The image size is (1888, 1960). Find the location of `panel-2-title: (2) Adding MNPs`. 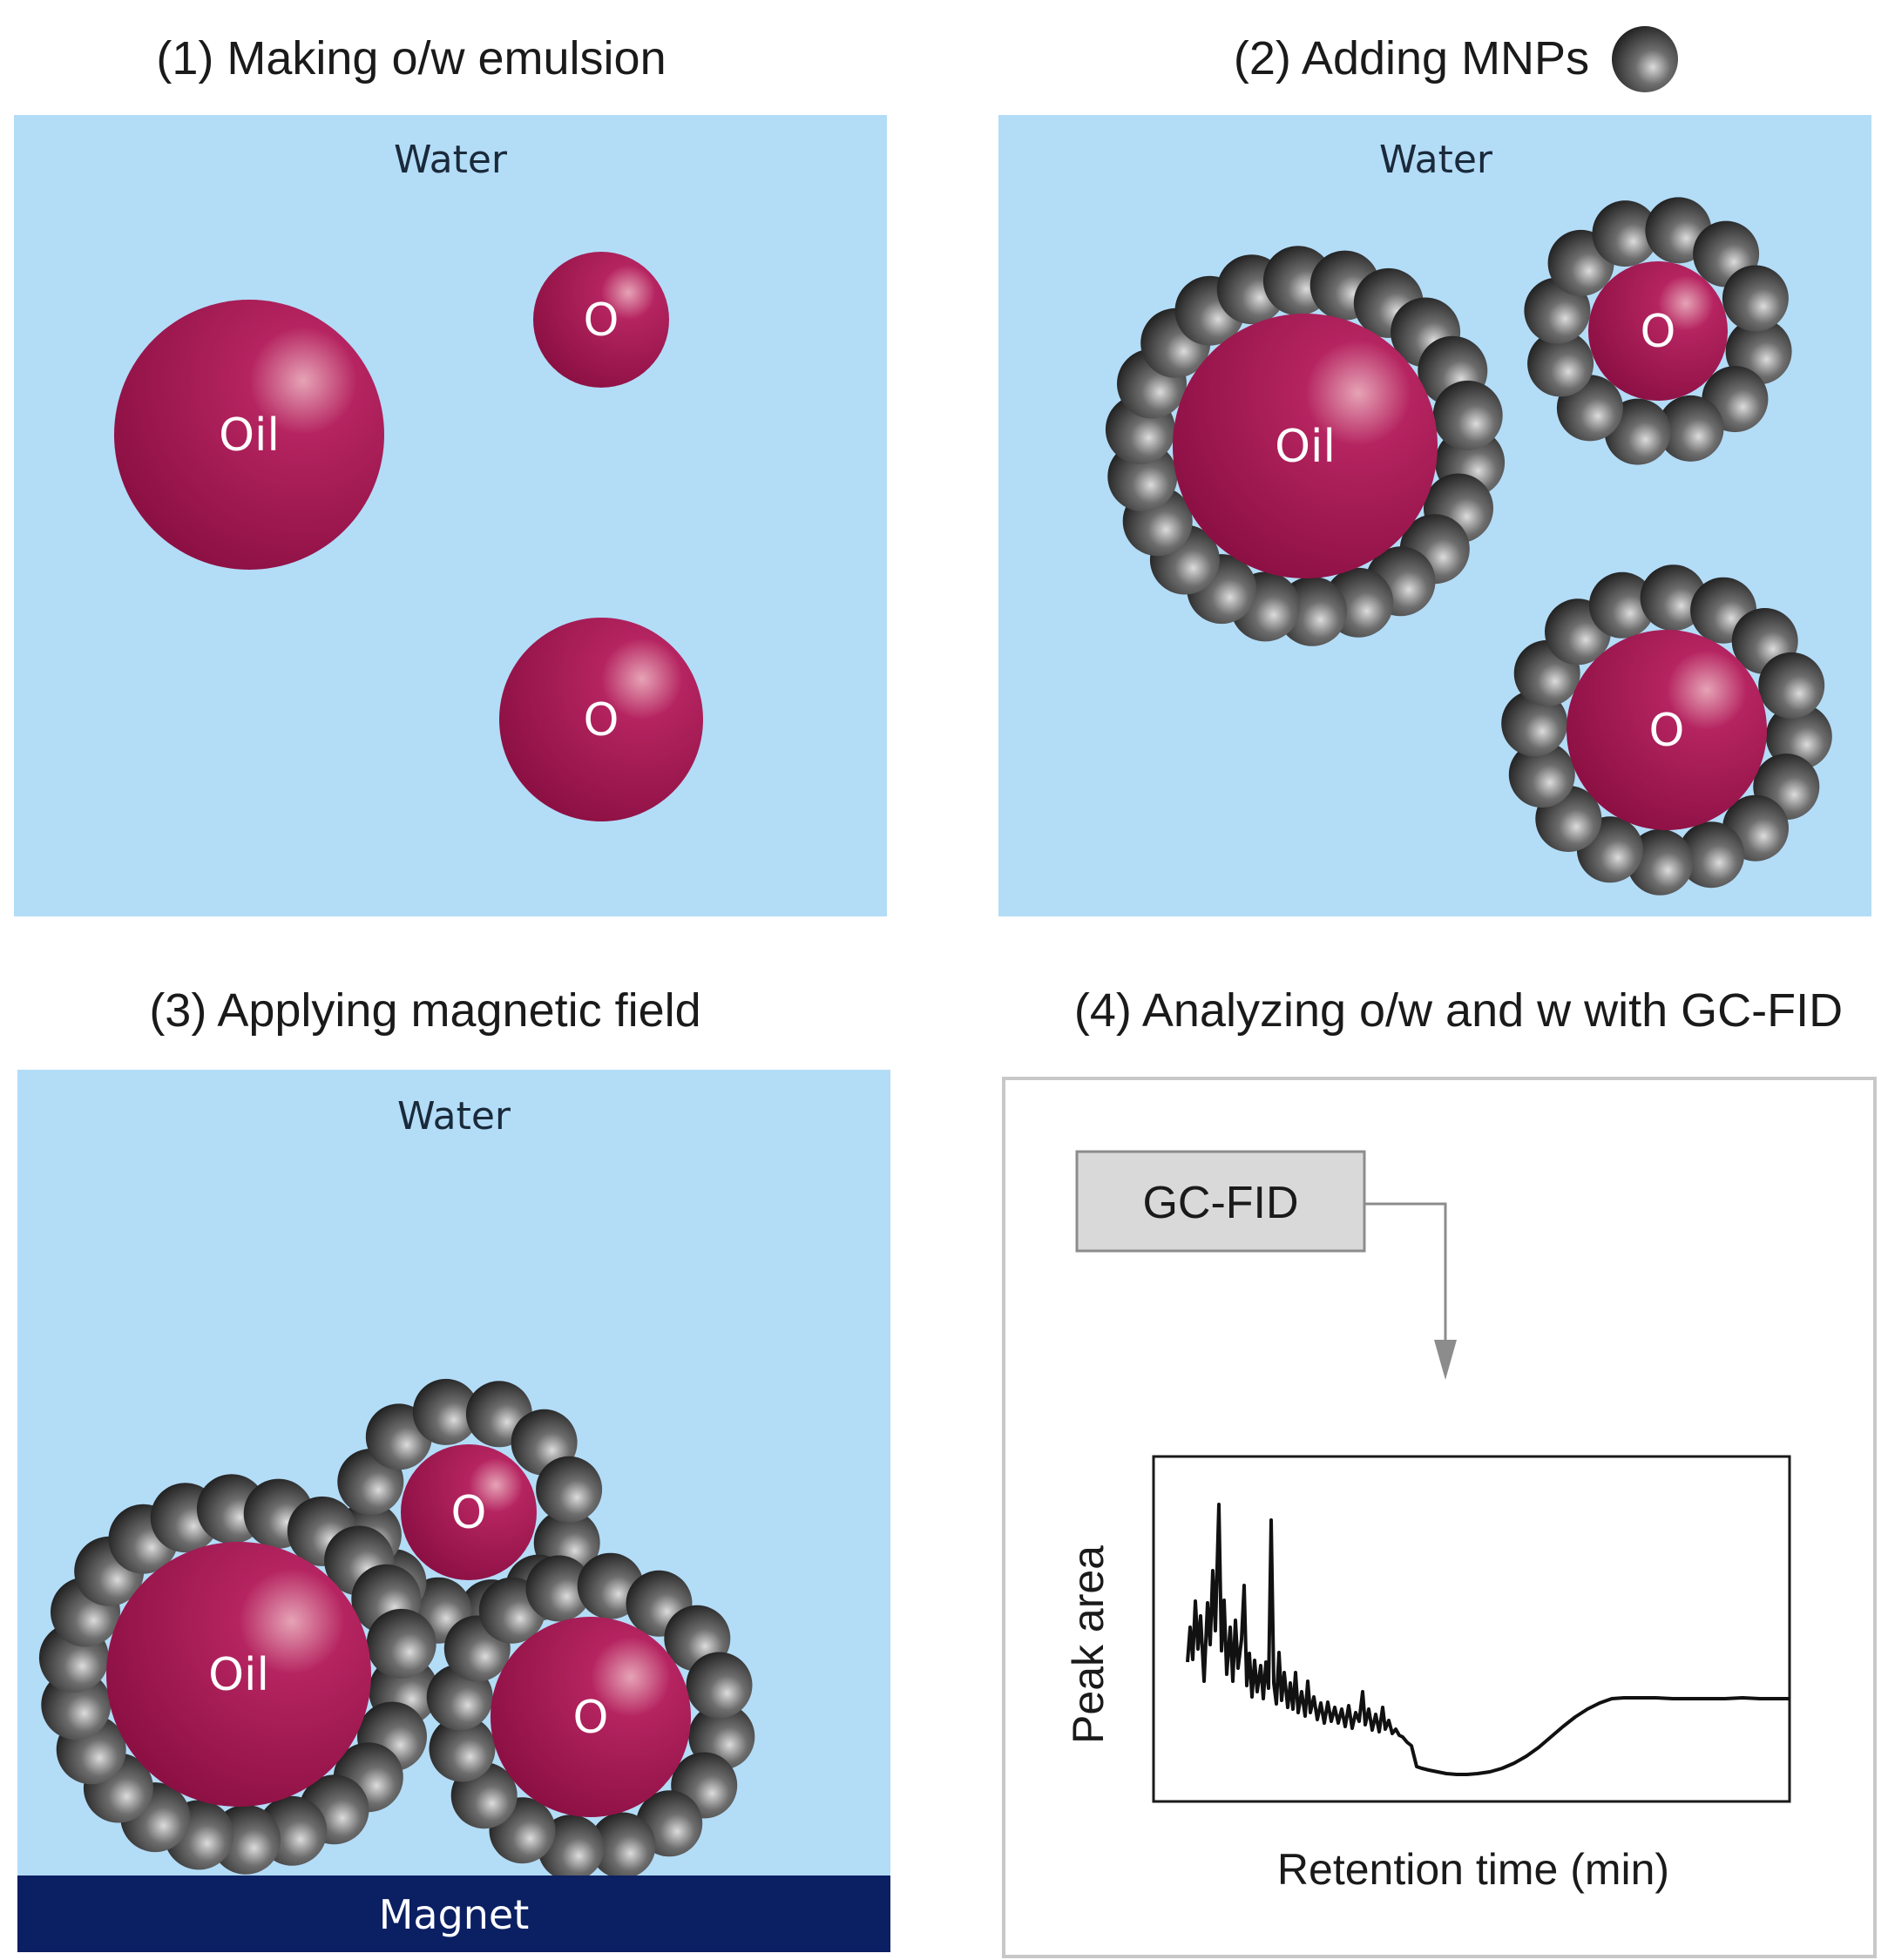

panel-2-title: (2) Adding MNPs is located at coordinates (1411, 58).